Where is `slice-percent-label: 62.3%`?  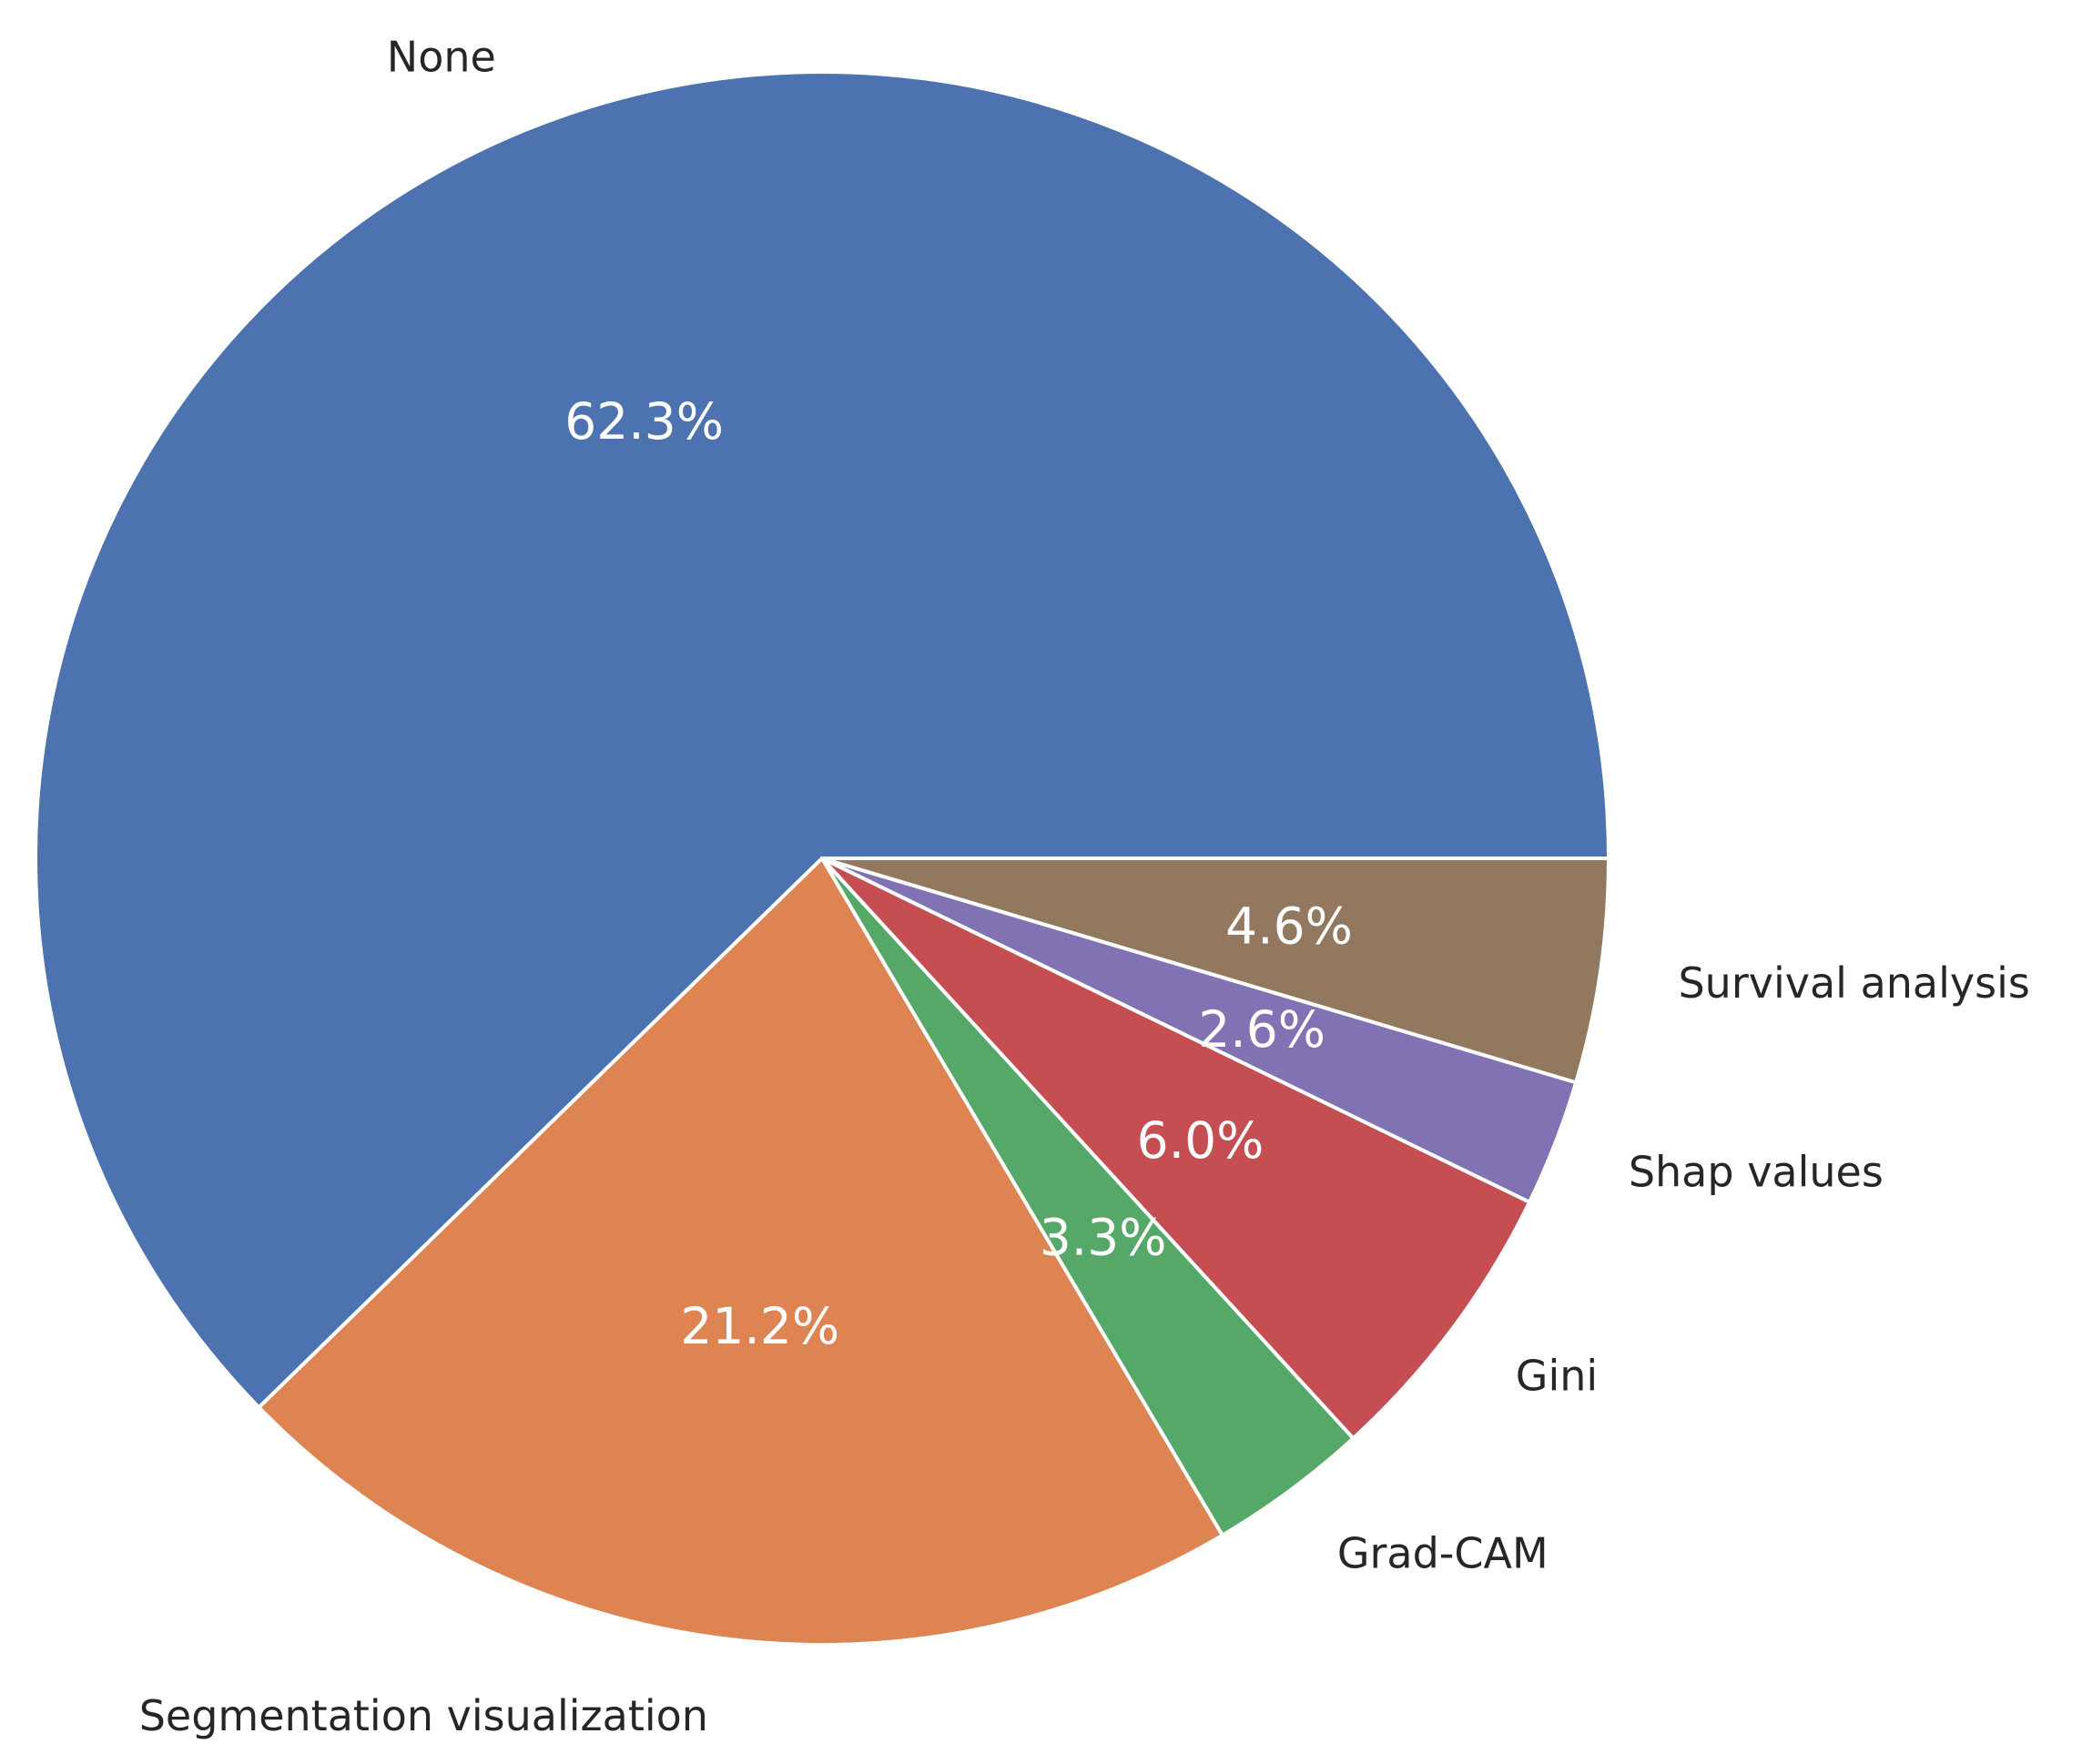 slice-percent-label: 62.3% is located at coordinates (644, 421).